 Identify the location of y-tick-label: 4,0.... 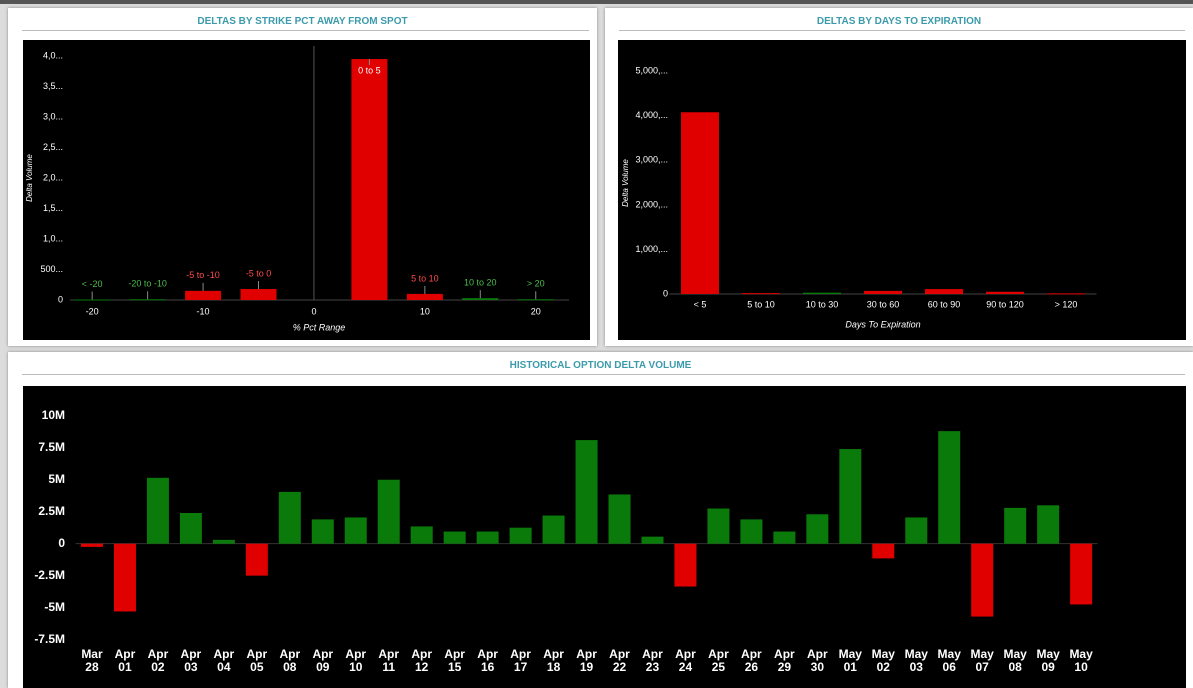
(53, 55).